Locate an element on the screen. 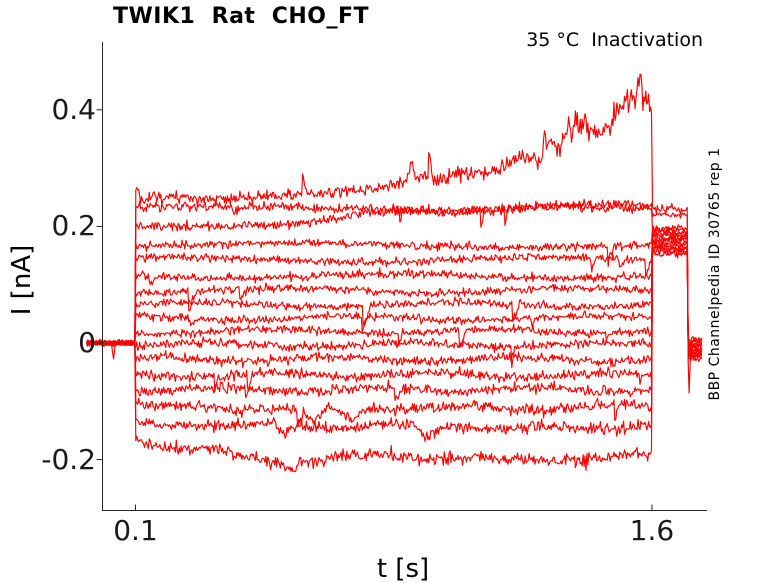 Image resolution: width=778 pixels, height=583 pixels. y-tick-label: 0 is located at coordinates (87, 342).